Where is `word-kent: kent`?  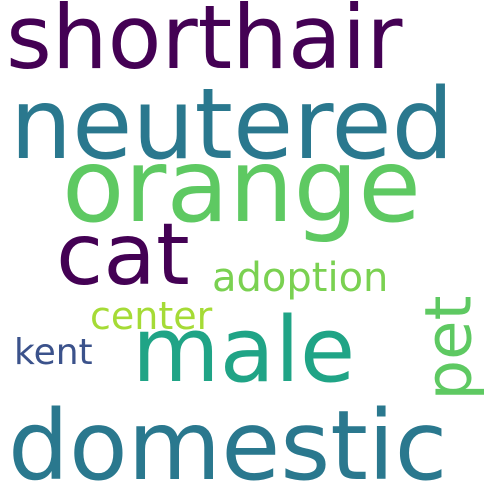 word-kent: kent is located at coordinates (53, 352).